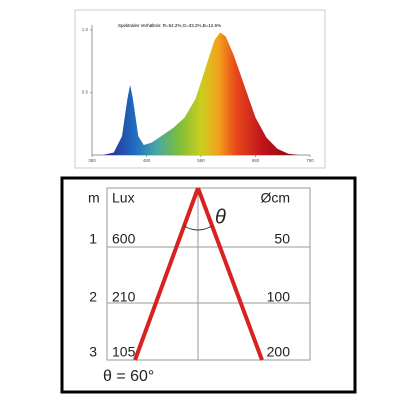 This screenshot has width=400, height=405. Describe the element at coordinates (147, 160) in the screenshot. I see `x-tick-label: 480` at that location.